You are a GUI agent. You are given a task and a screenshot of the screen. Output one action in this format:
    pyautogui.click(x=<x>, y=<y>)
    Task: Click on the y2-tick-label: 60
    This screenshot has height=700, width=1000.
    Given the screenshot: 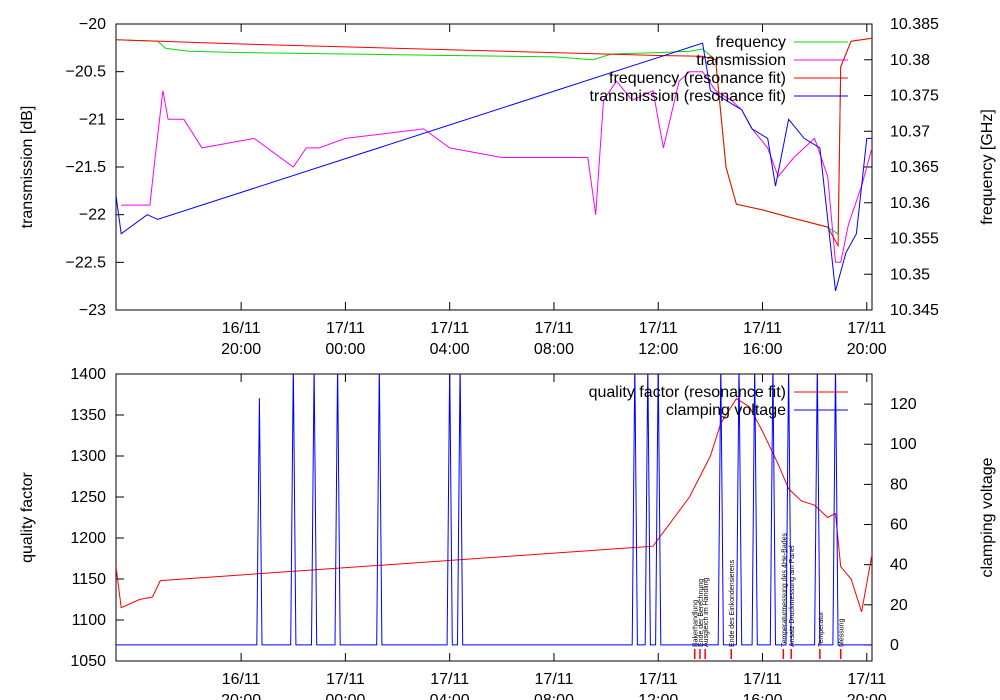 What is the action you would take?
    pyautogui.click(x=899, y=525)
    